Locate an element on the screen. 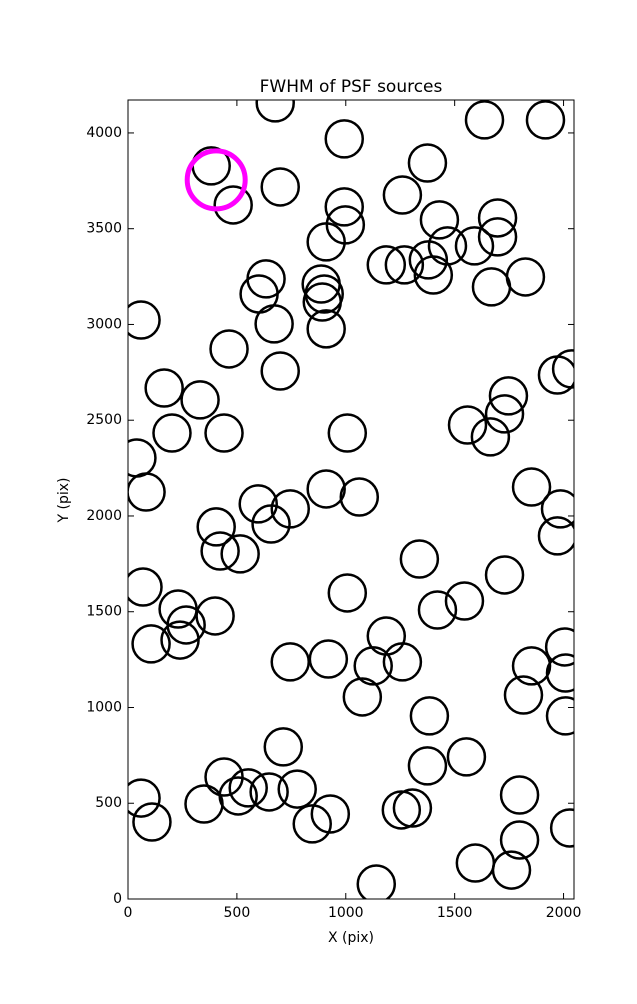  x-tick-label: 0 is located at coordinates (128, 913).